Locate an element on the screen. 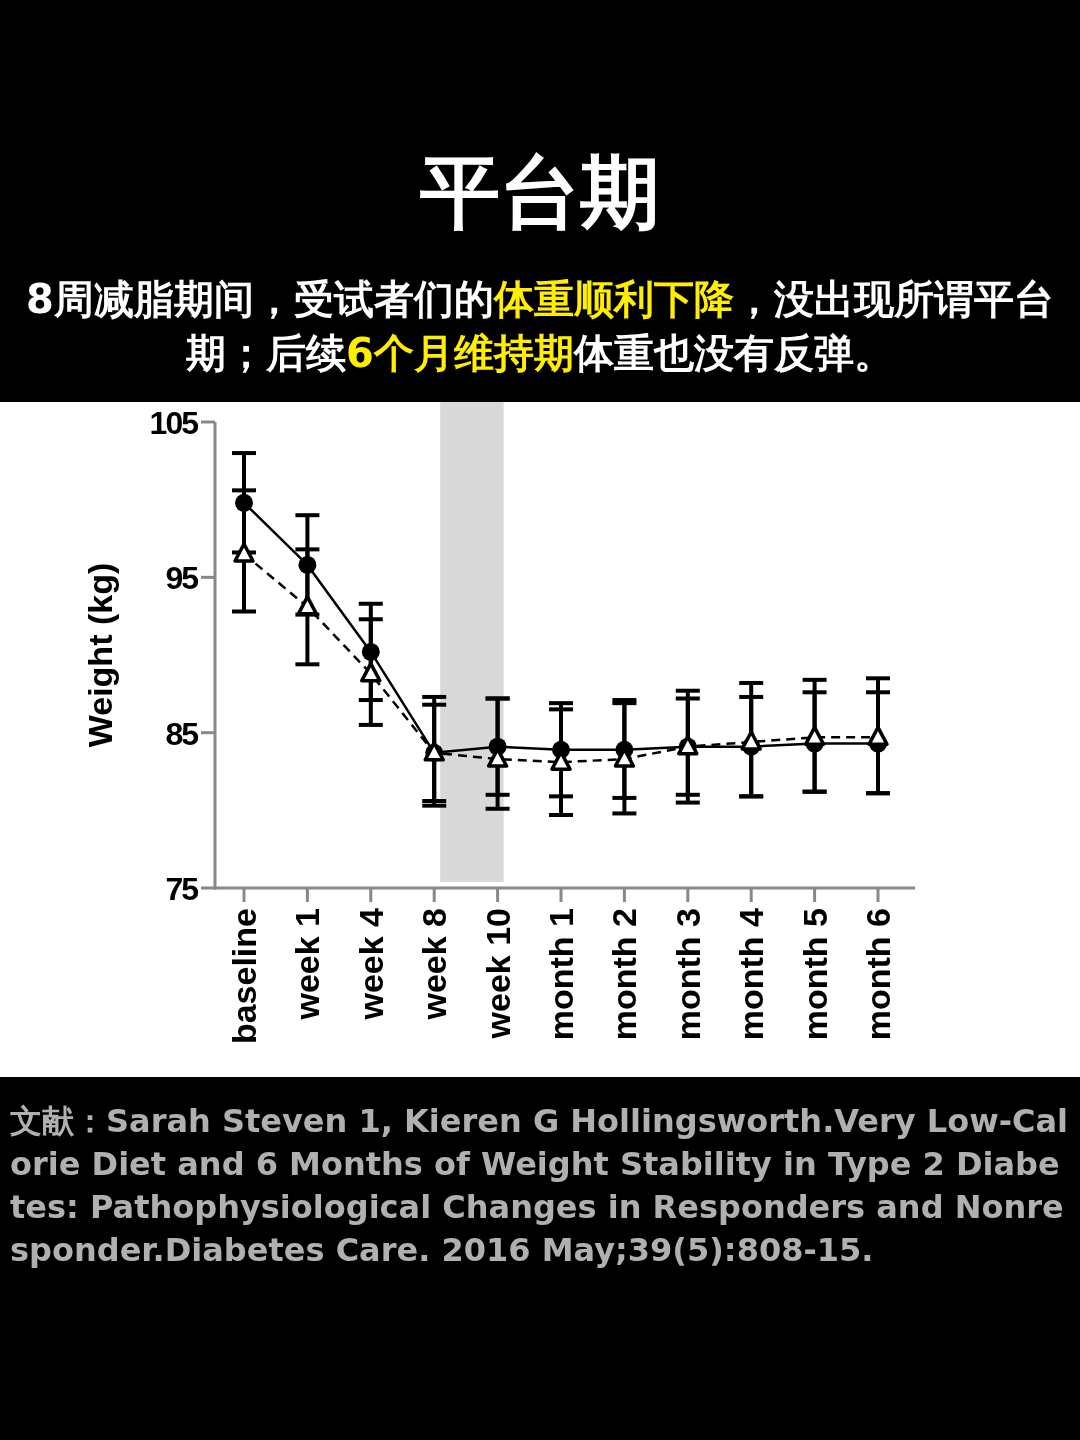 This screenshot has height=1440, width=1080. x-tick-label: month 5 is located at coordinates (814, 974).